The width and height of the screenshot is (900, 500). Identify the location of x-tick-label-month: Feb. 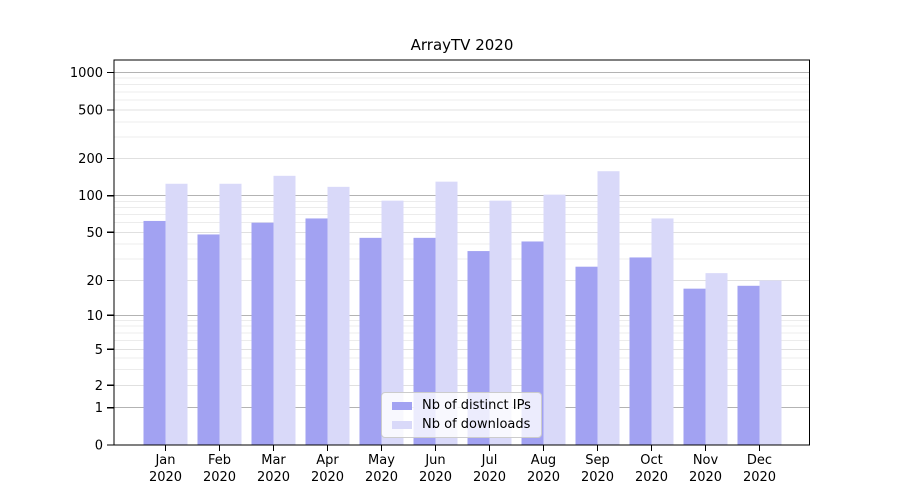
(219, 460).